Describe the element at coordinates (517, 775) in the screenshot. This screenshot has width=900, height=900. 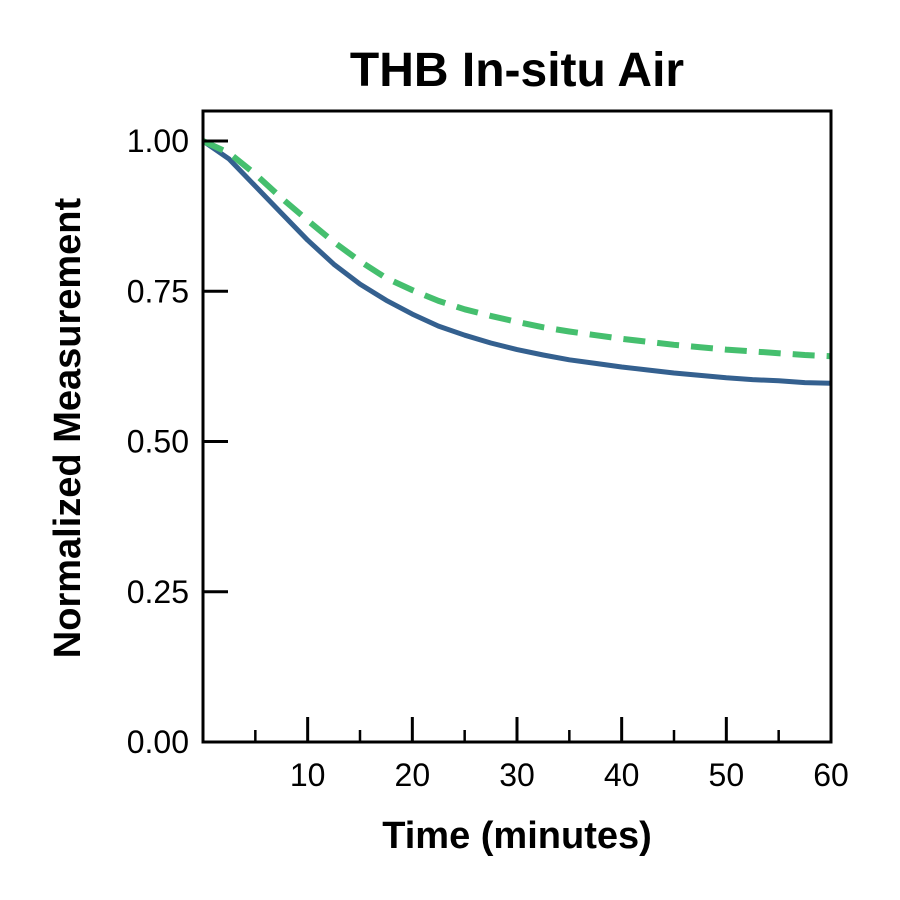
I see `x-tick-label: 30` at that location.